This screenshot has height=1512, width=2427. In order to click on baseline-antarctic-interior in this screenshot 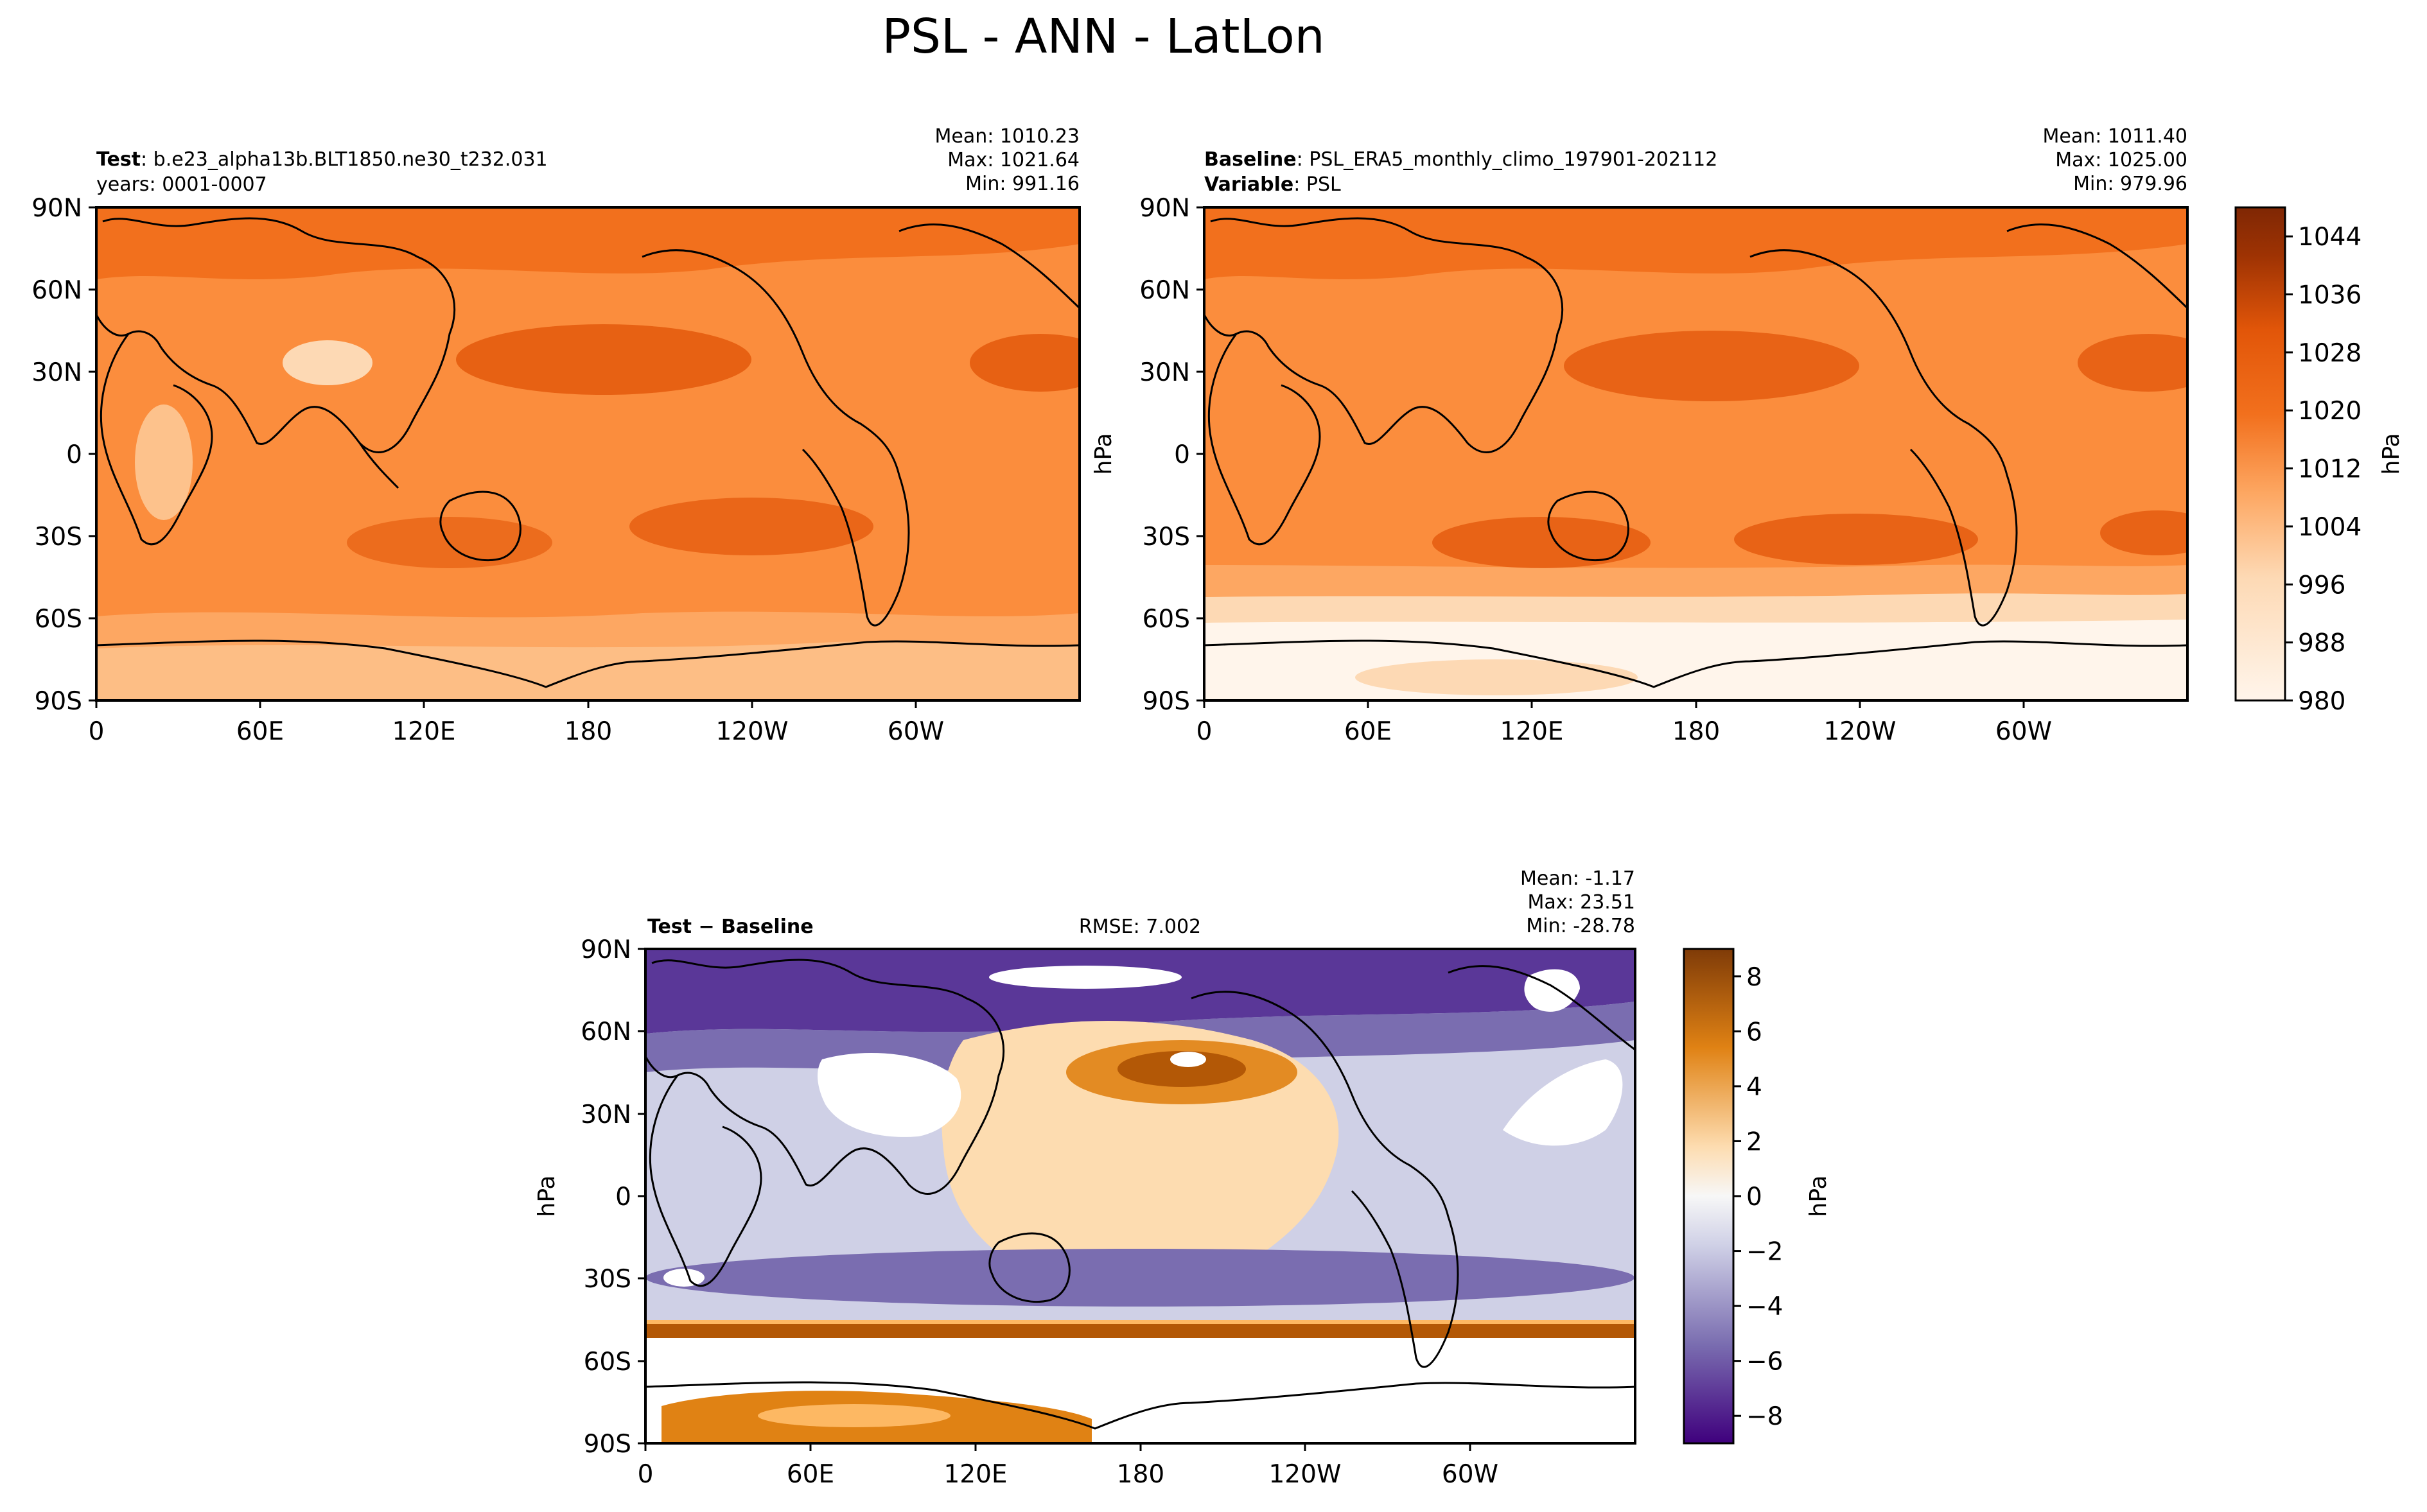, I will do `click(1496, 677)`.